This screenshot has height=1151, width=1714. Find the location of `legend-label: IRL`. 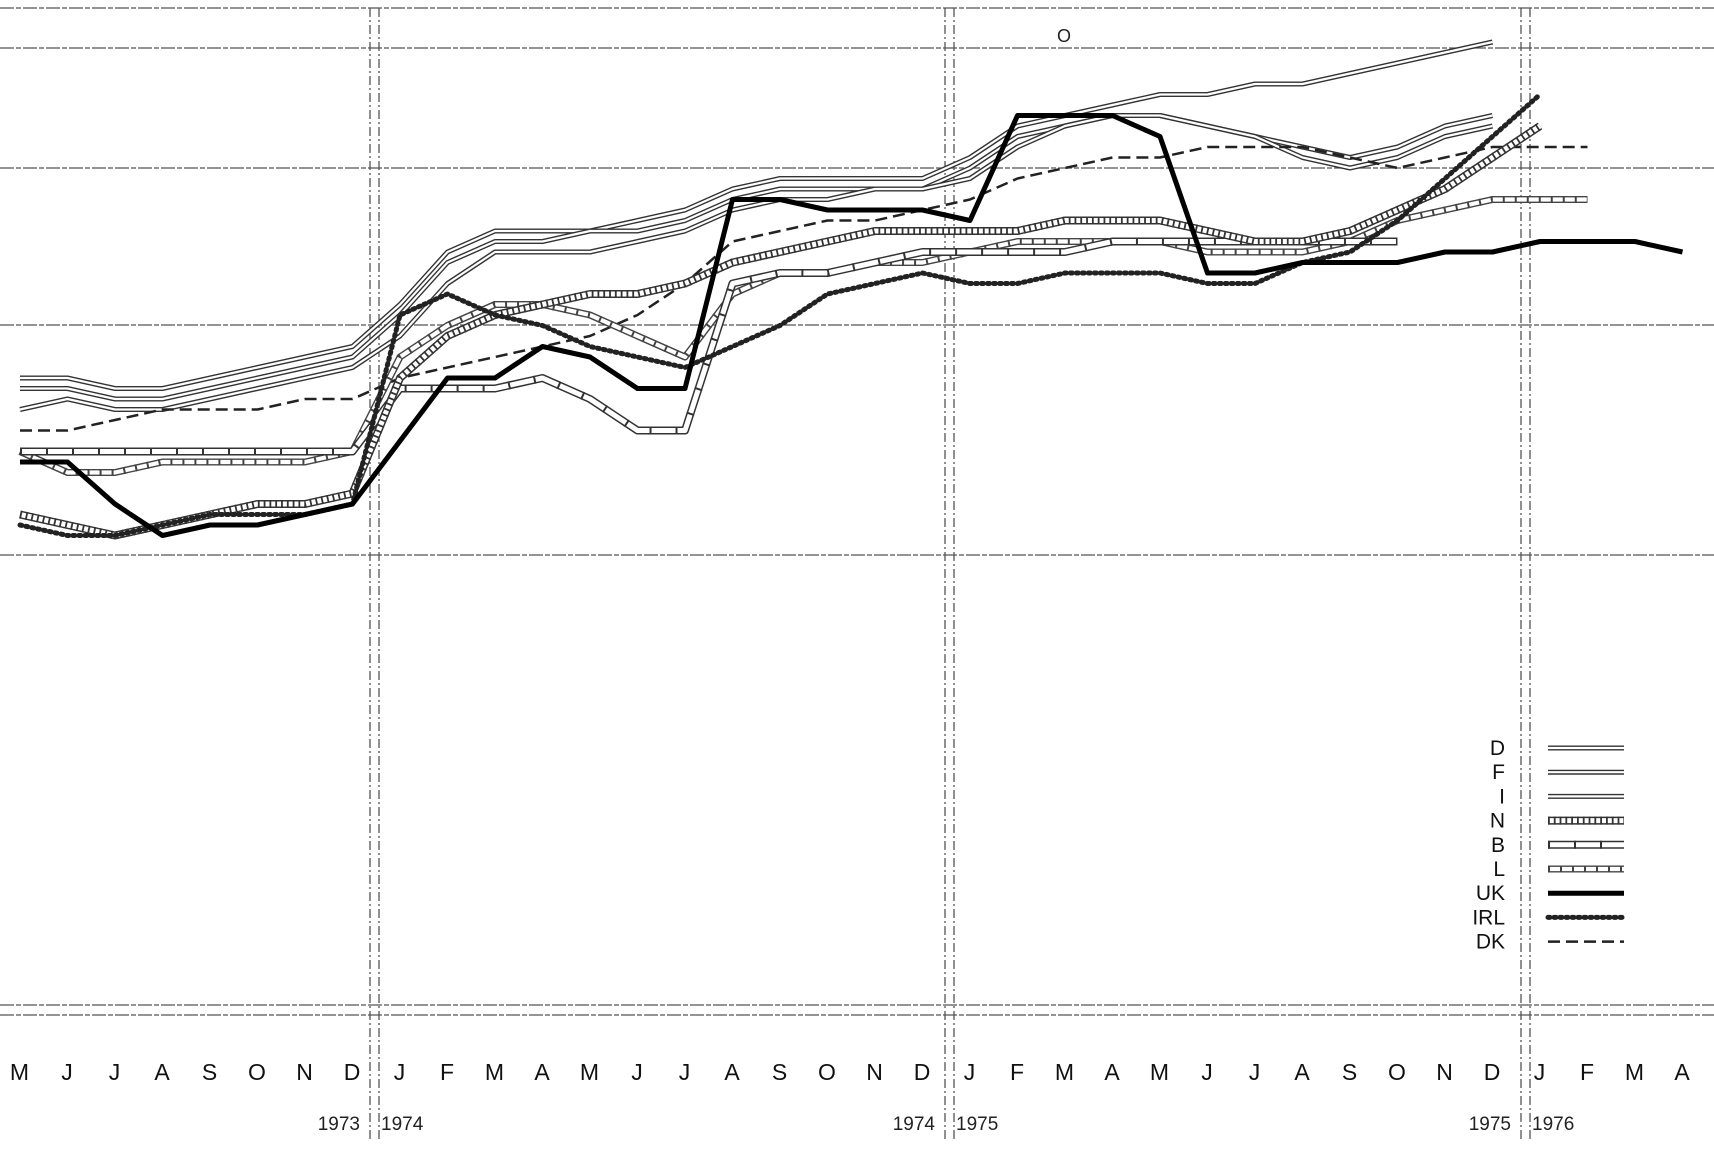

legend-label: IRL is located at coordinates (1488, 917).